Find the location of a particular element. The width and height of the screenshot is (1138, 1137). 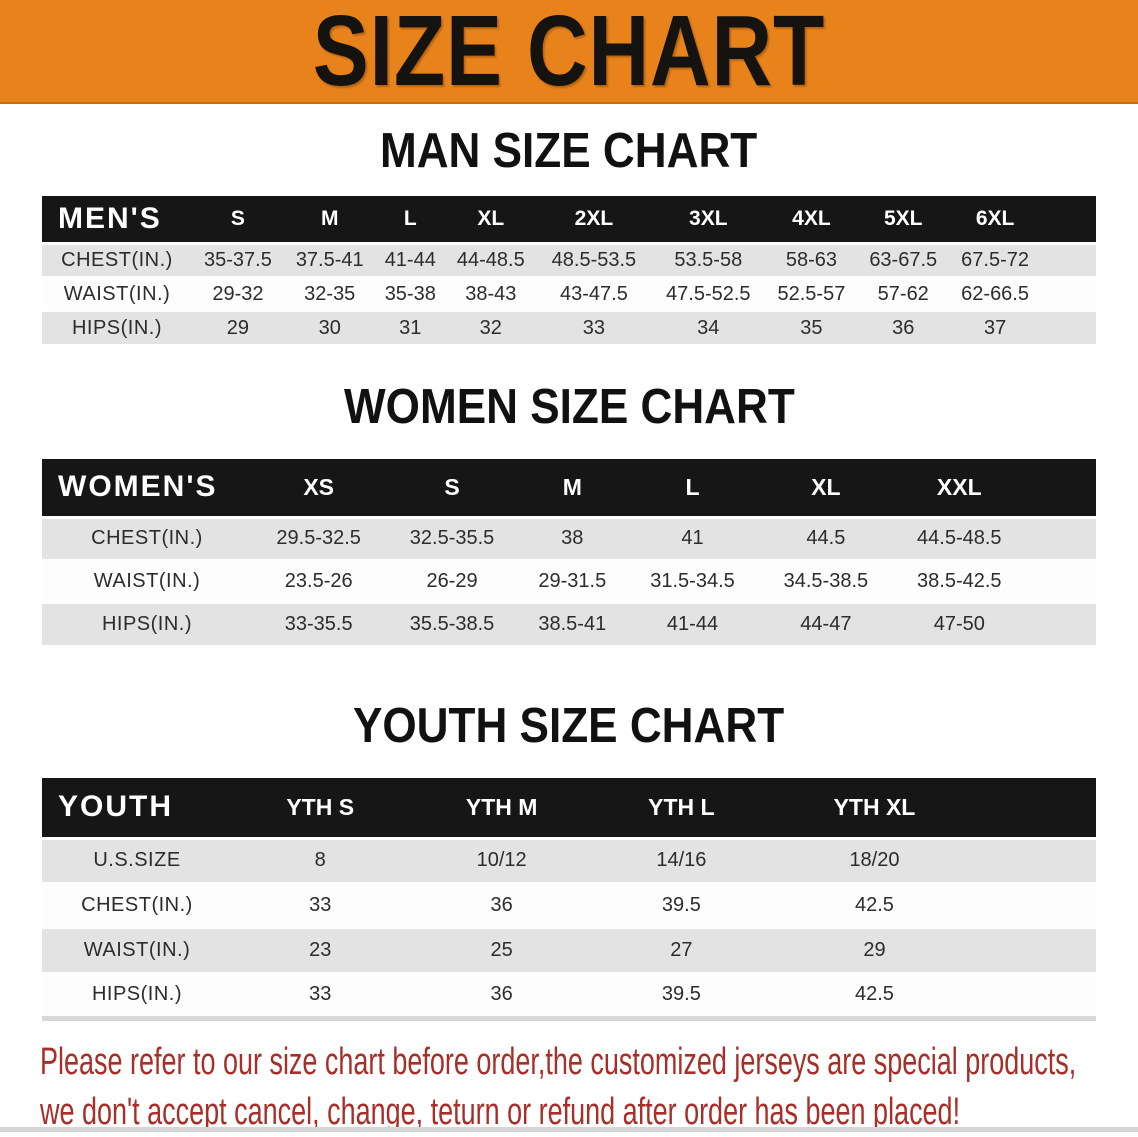

women-col-header-xs: XS is located at coordinates (319, 489).